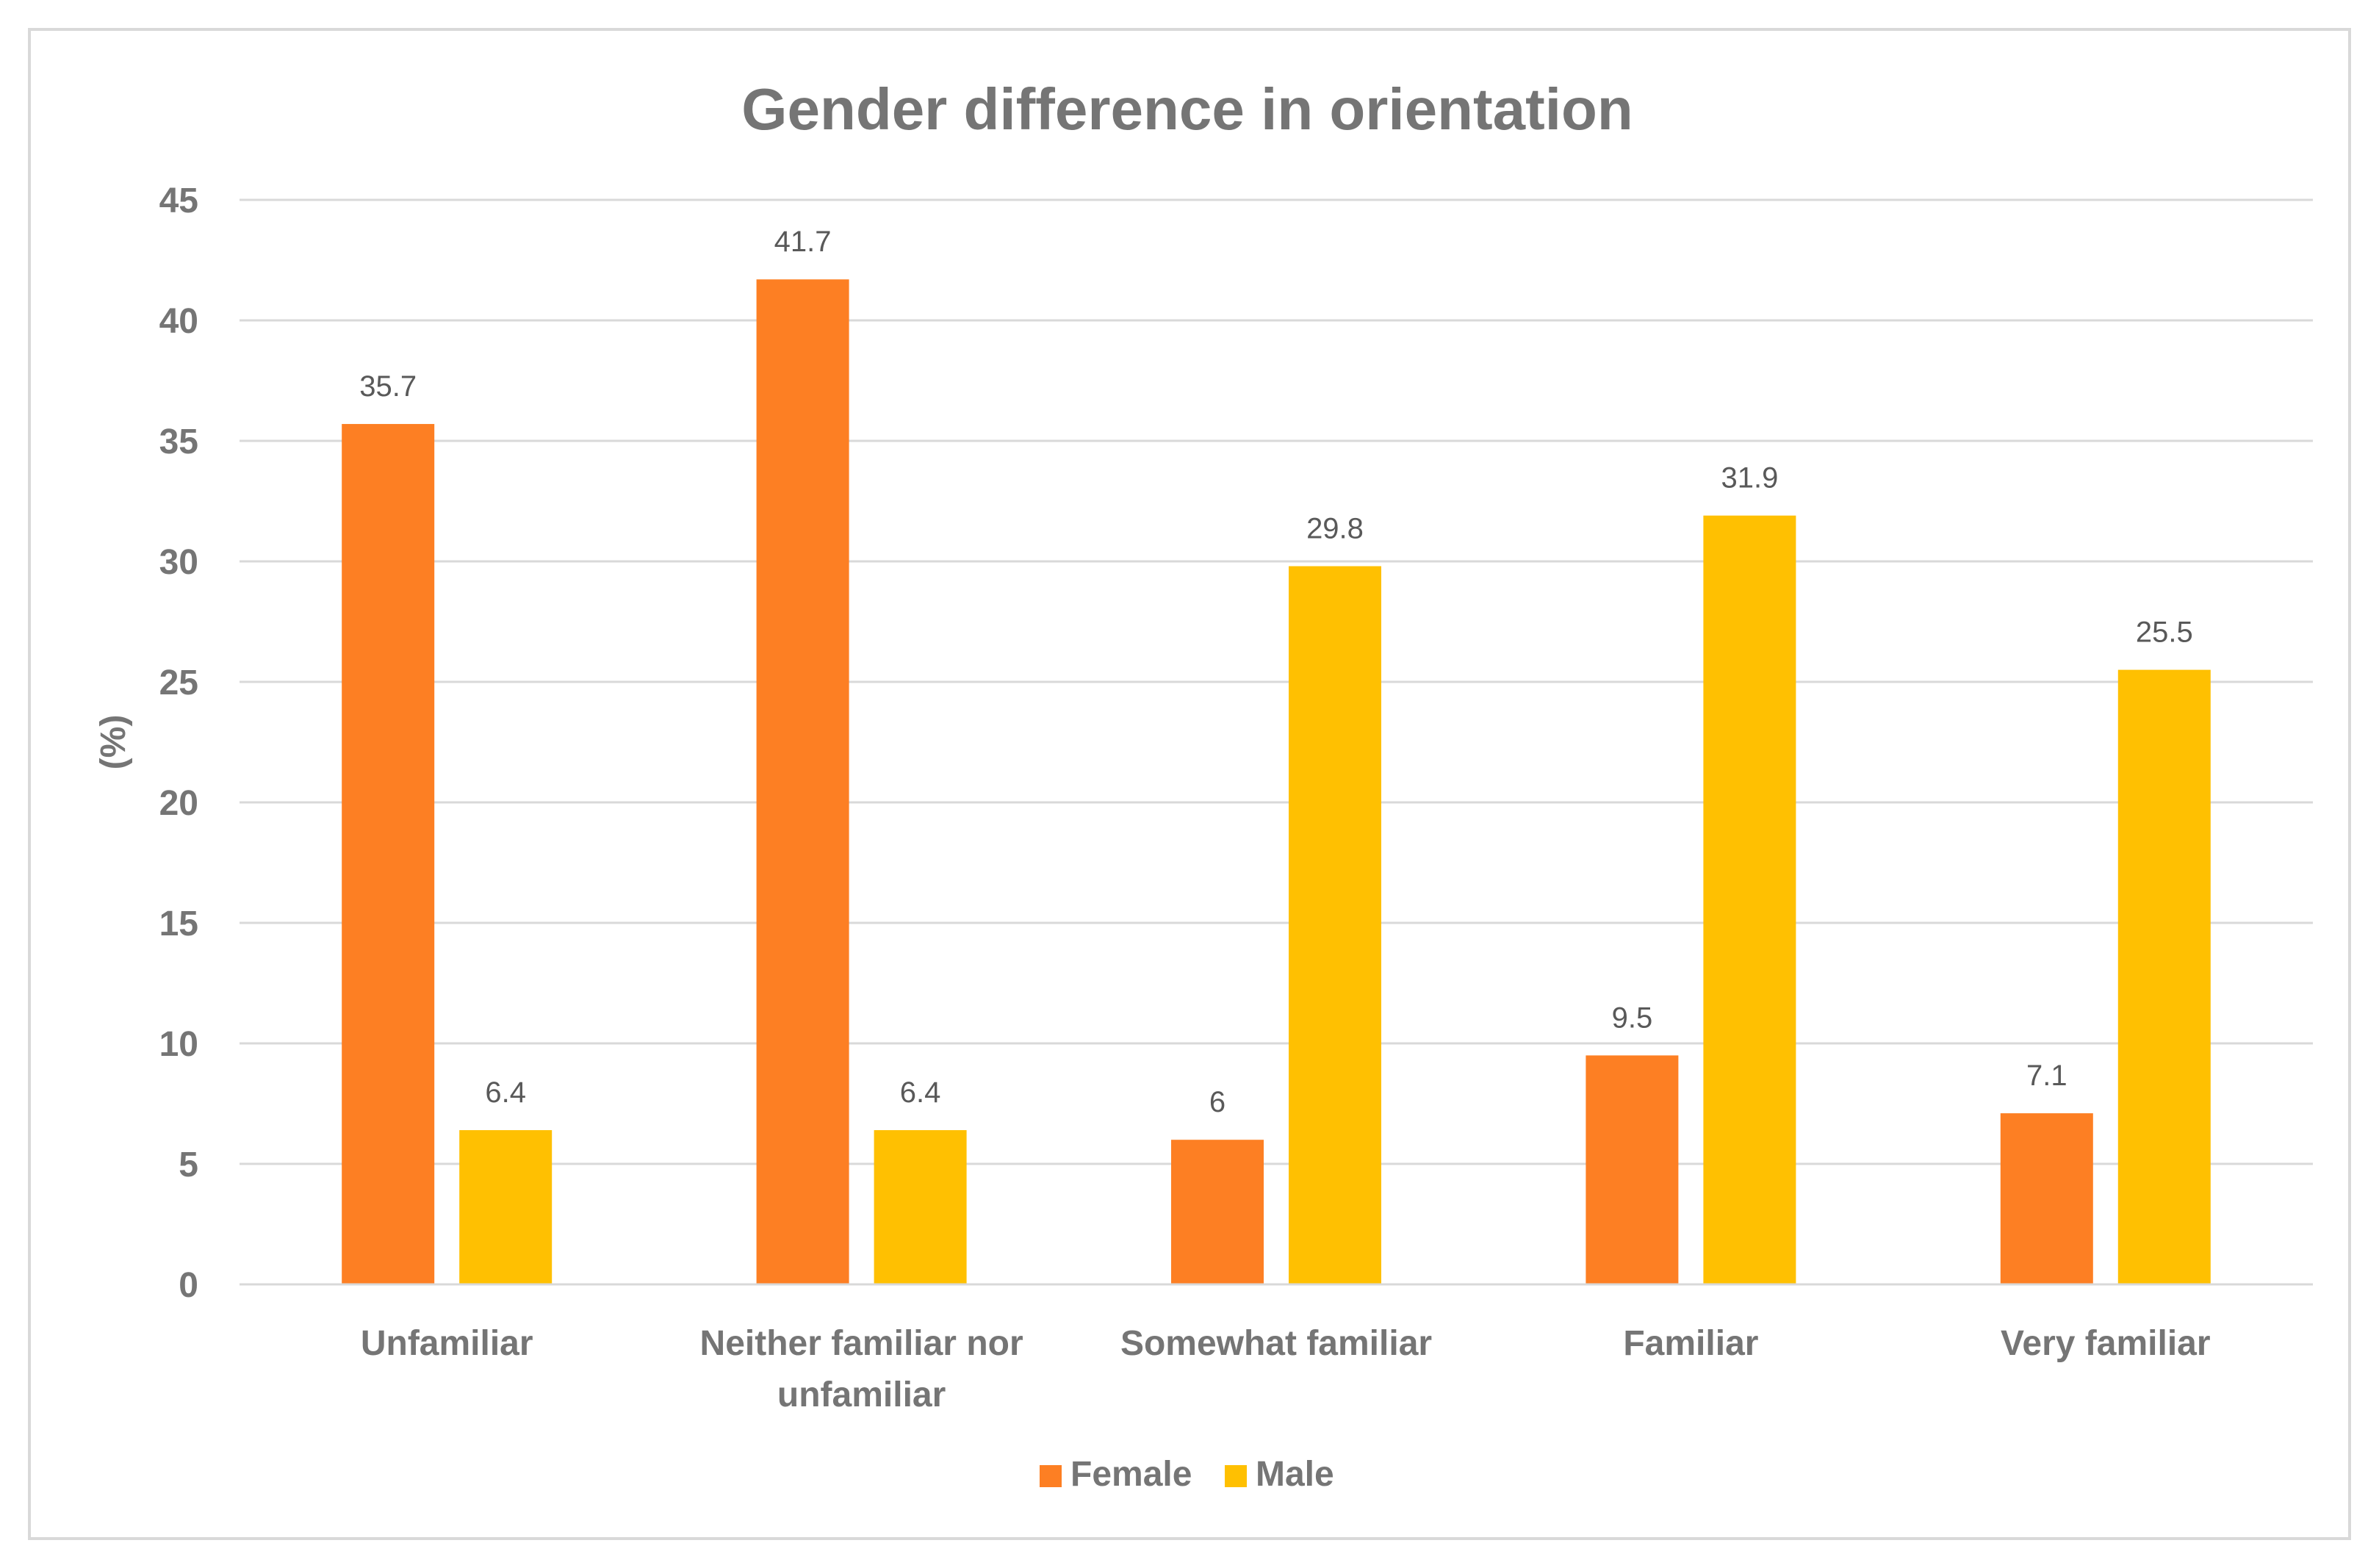 The width and height of the screenshot is (2379, 1568). Describe the element at coordinates (1632, 1018) in the screenshot. I see `data-label-female-3: 9.5` at that location.